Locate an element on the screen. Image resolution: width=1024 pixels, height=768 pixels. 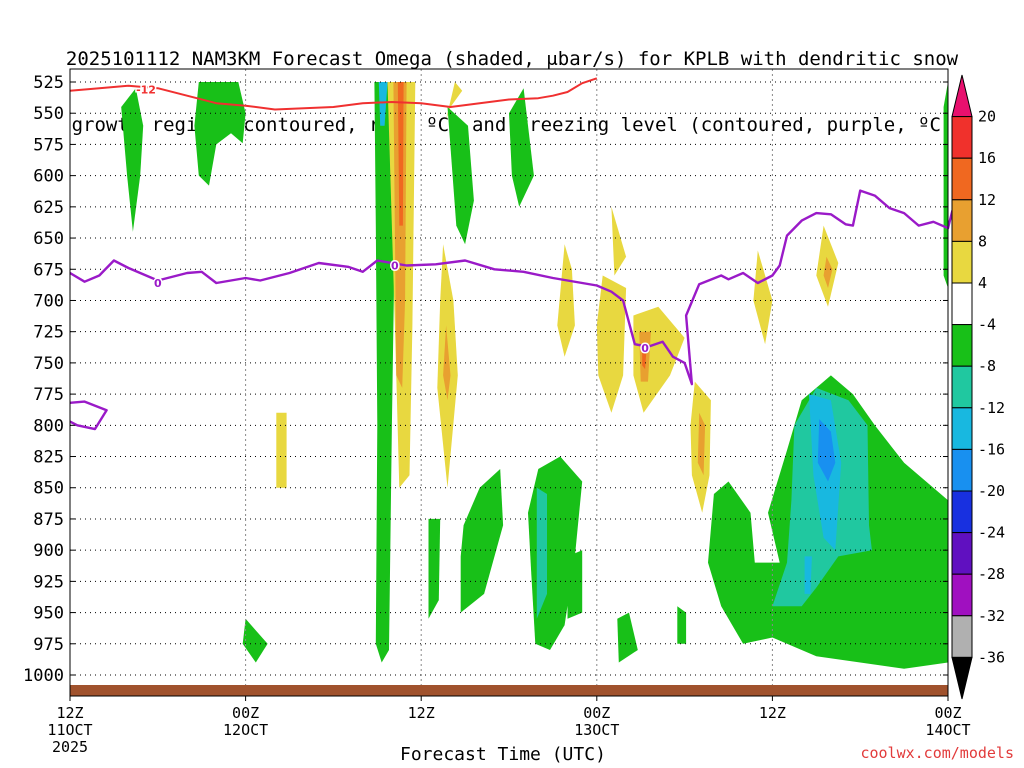
colorbar-label: -20 is located at coordinates (991, 491).